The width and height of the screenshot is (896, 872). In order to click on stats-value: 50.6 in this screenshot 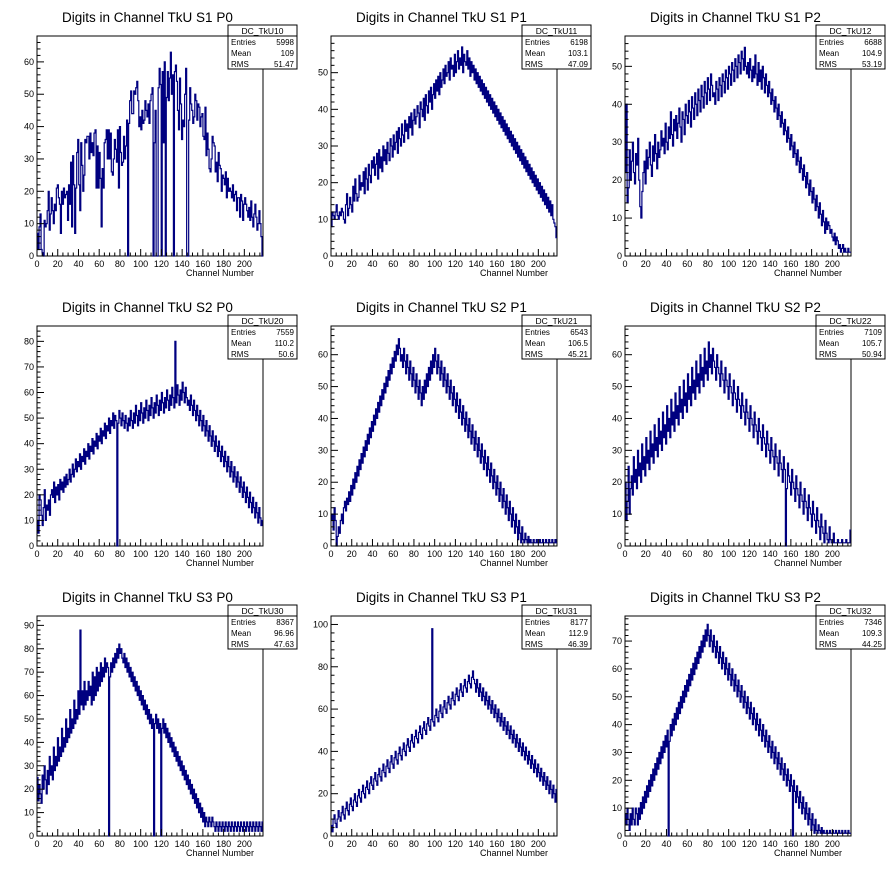, I will do `click(286, 354)`.